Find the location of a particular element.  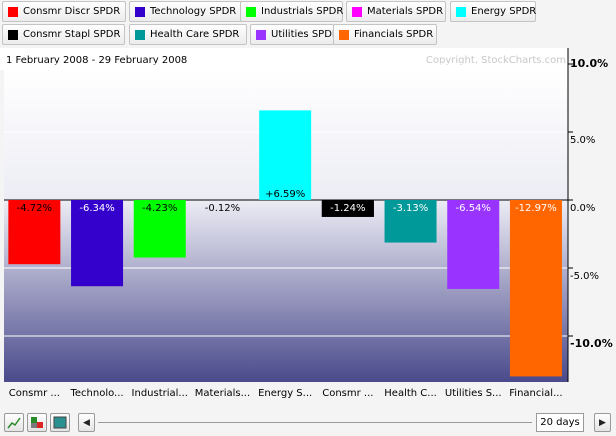

color-scheme-button is located at coordinates (60, 422).